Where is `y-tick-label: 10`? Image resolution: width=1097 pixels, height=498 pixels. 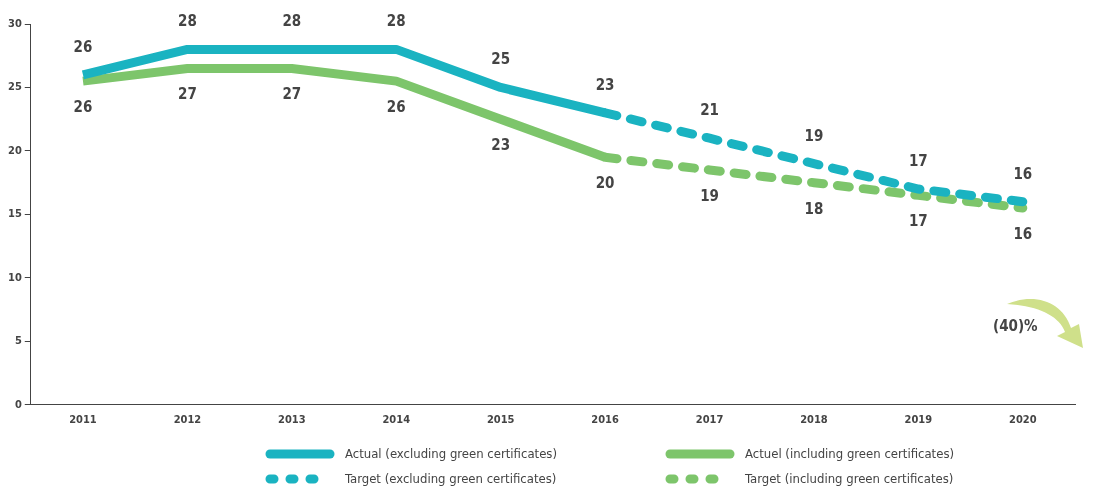 y-tick-label: 10 is located at coordinates (14, 277).